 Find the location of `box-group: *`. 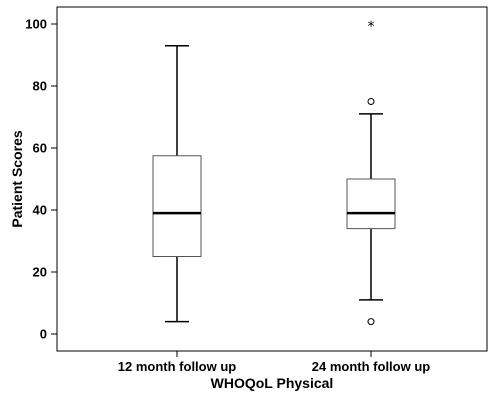

box-group: * is located at coordinates (371, 172).